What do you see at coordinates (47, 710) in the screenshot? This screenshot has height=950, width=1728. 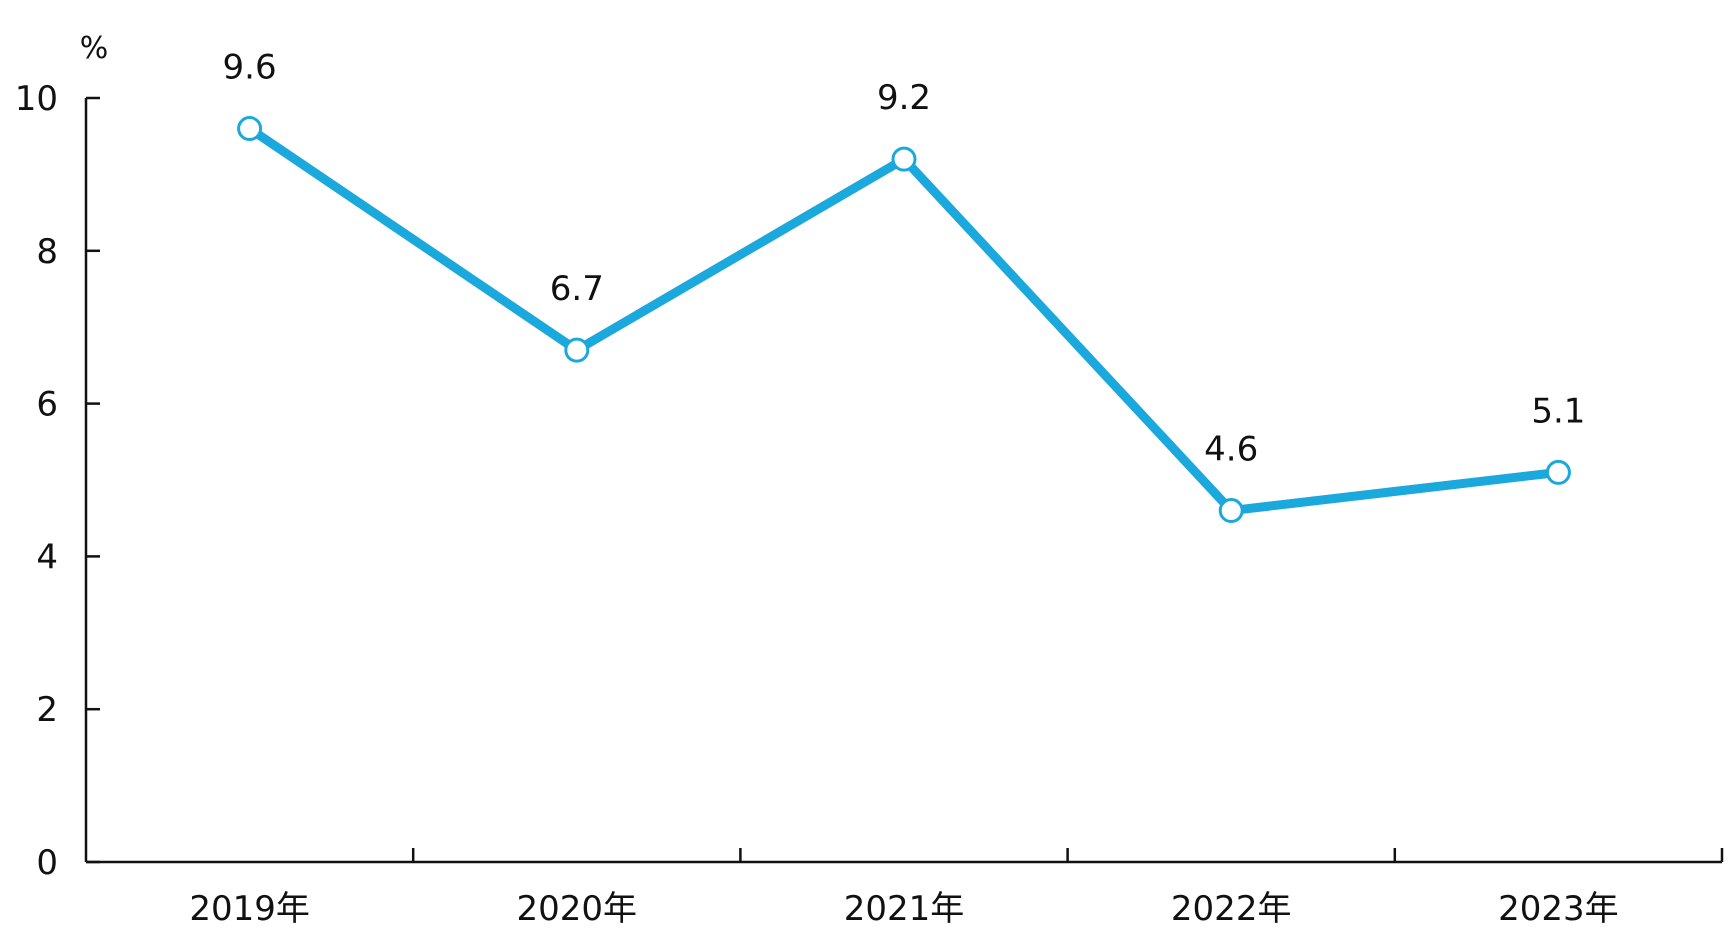 I see `y-tick-label: 2` at bounding box center [47, 710].